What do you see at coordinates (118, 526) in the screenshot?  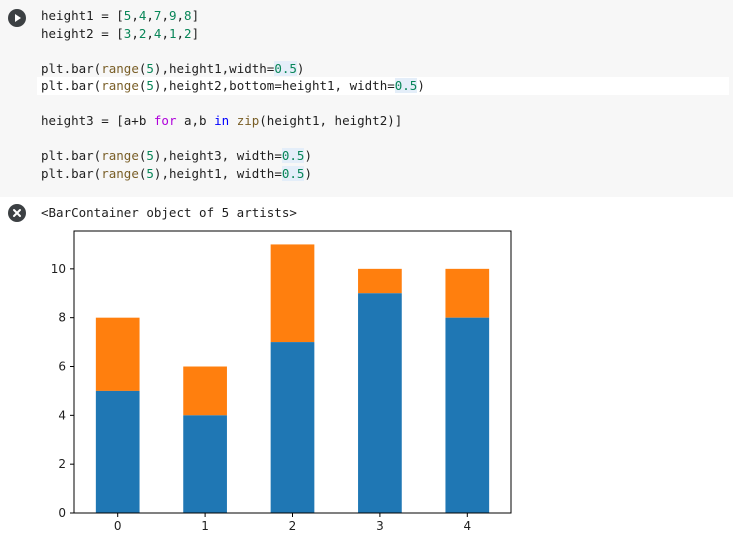 I see `x-tick-label: 0` at bounding box center [118, 526].